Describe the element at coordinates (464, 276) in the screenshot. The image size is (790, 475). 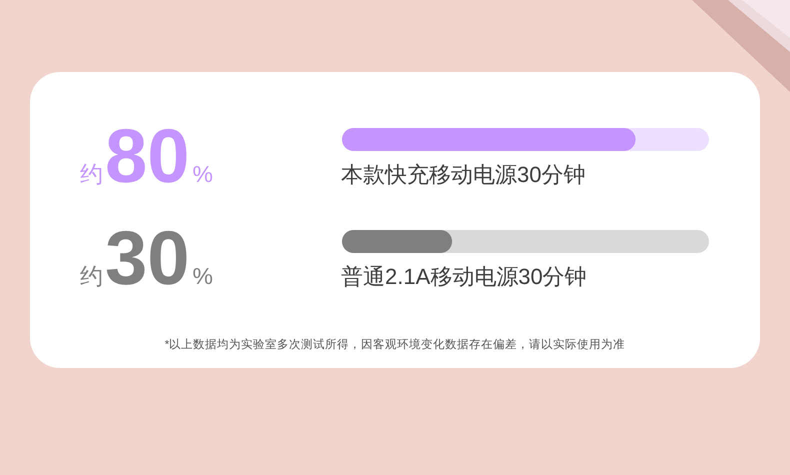
I see `y-tick-label: 普通2.1A移动电源30分钟` at that location.